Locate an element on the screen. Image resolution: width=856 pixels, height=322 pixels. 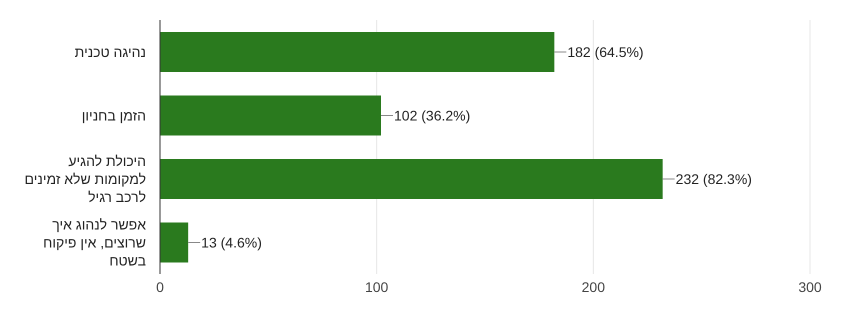
data-label: 13 (4.6%) is located at coordinates (231, 242).